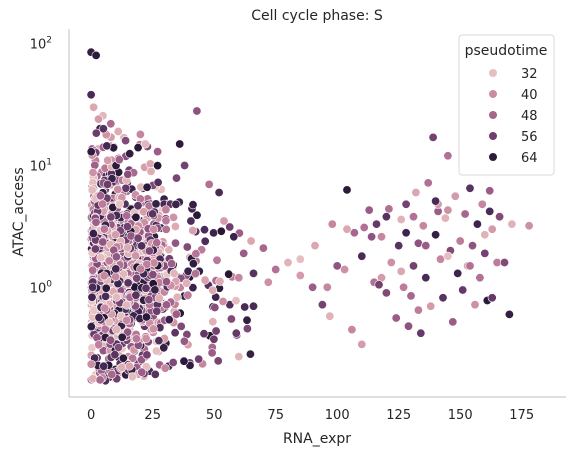 Image resolution: width=574 pixels, height=457 pixels. I want to click on x-tick-label: 25, so click(152, 415).